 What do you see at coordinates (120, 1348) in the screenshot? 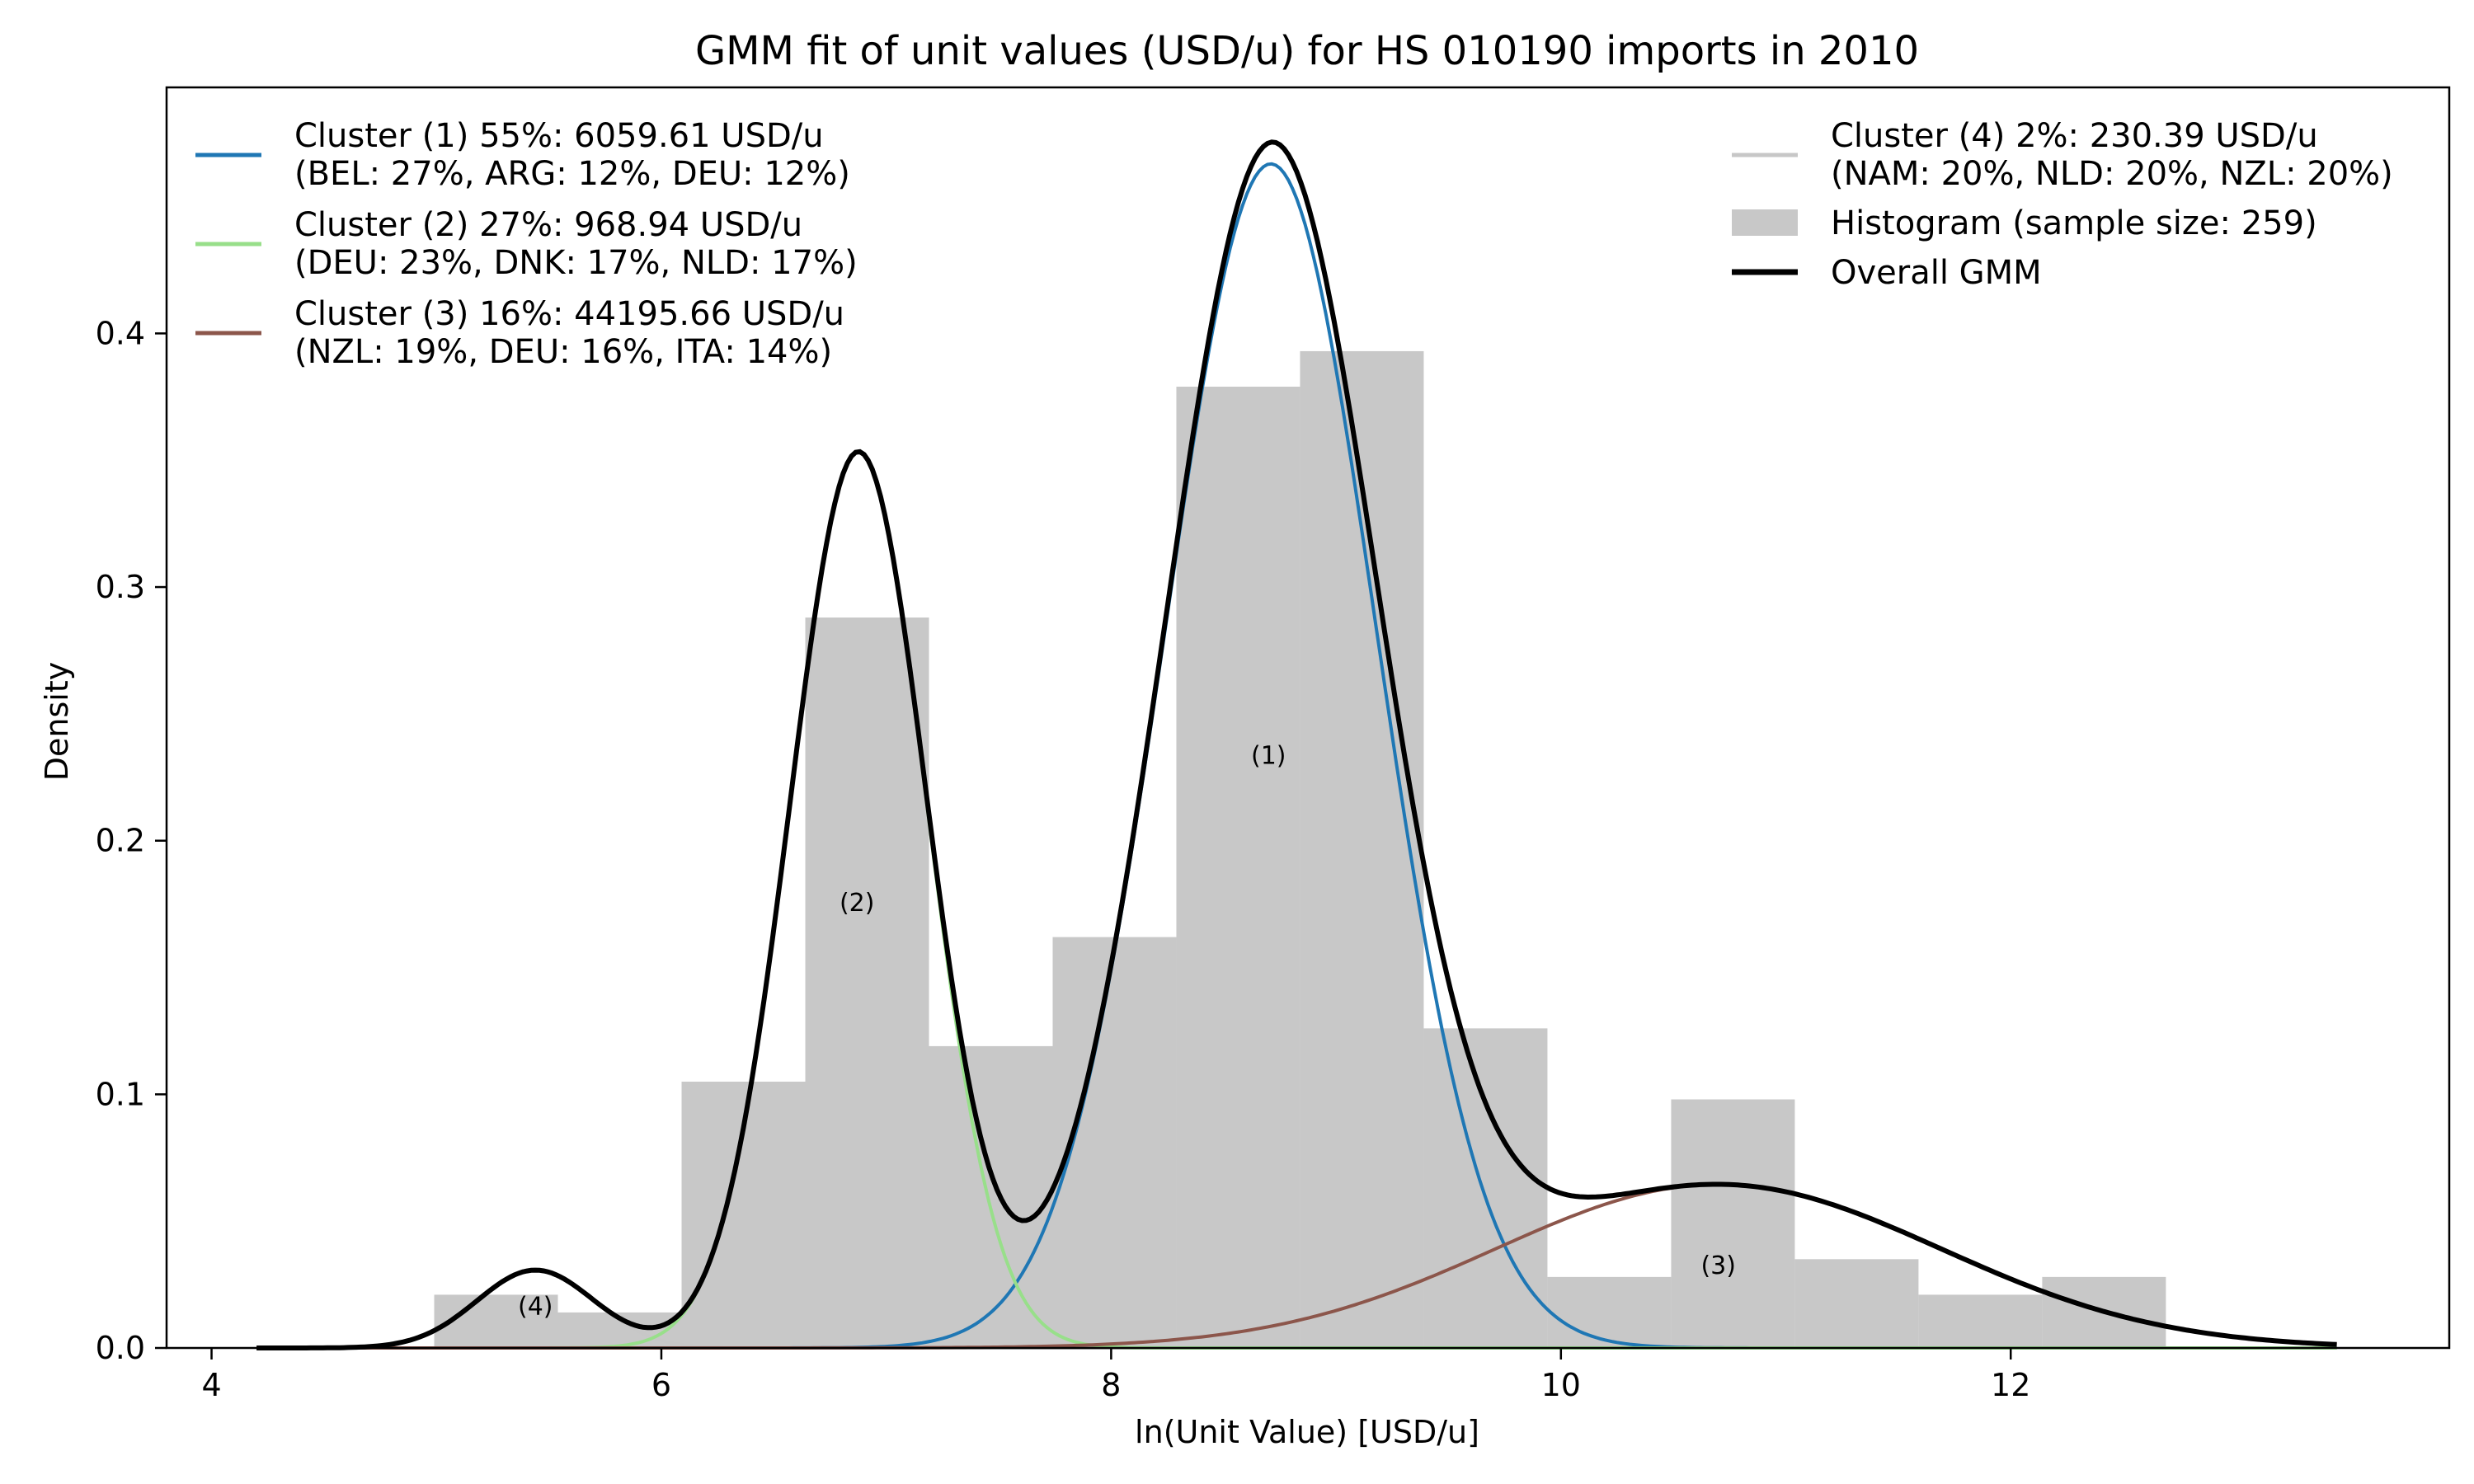
I see `y-tick-label: 0.0` at bounding box center [120, 1348].